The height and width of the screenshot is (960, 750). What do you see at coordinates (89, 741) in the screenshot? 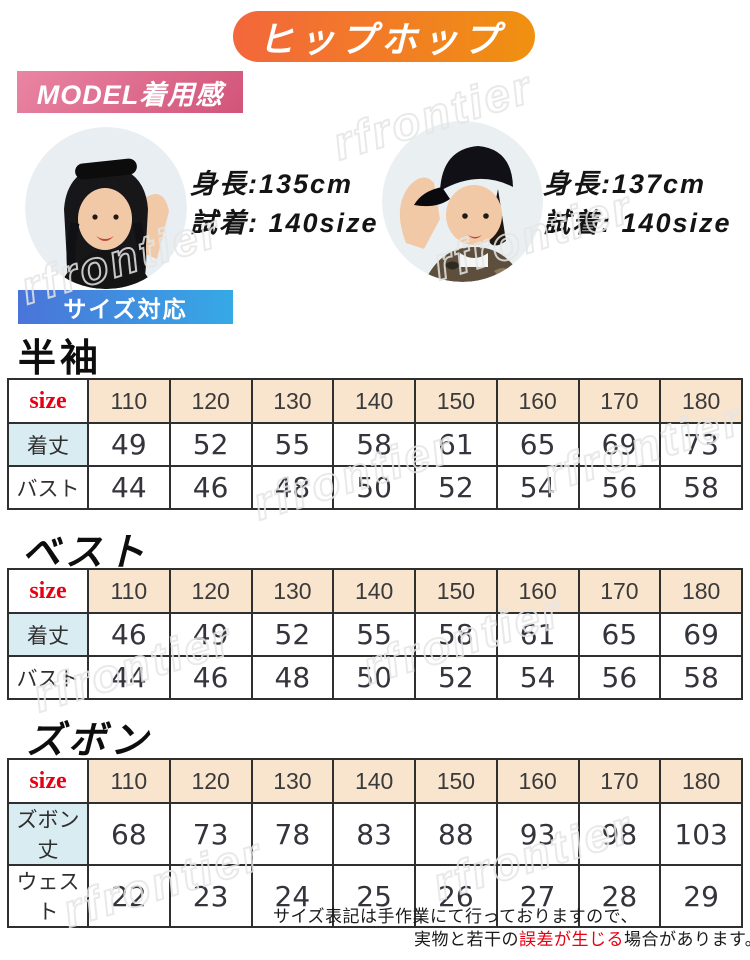
I see `table-title-pants: ズボン` at bounding box center [89, 741].